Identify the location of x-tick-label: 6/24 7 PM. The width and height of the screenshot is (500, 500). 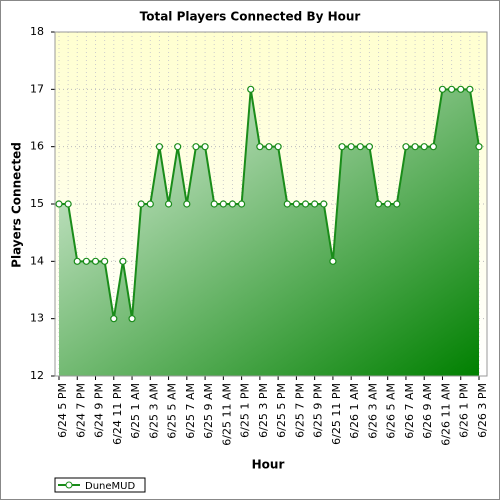
(80, 410).